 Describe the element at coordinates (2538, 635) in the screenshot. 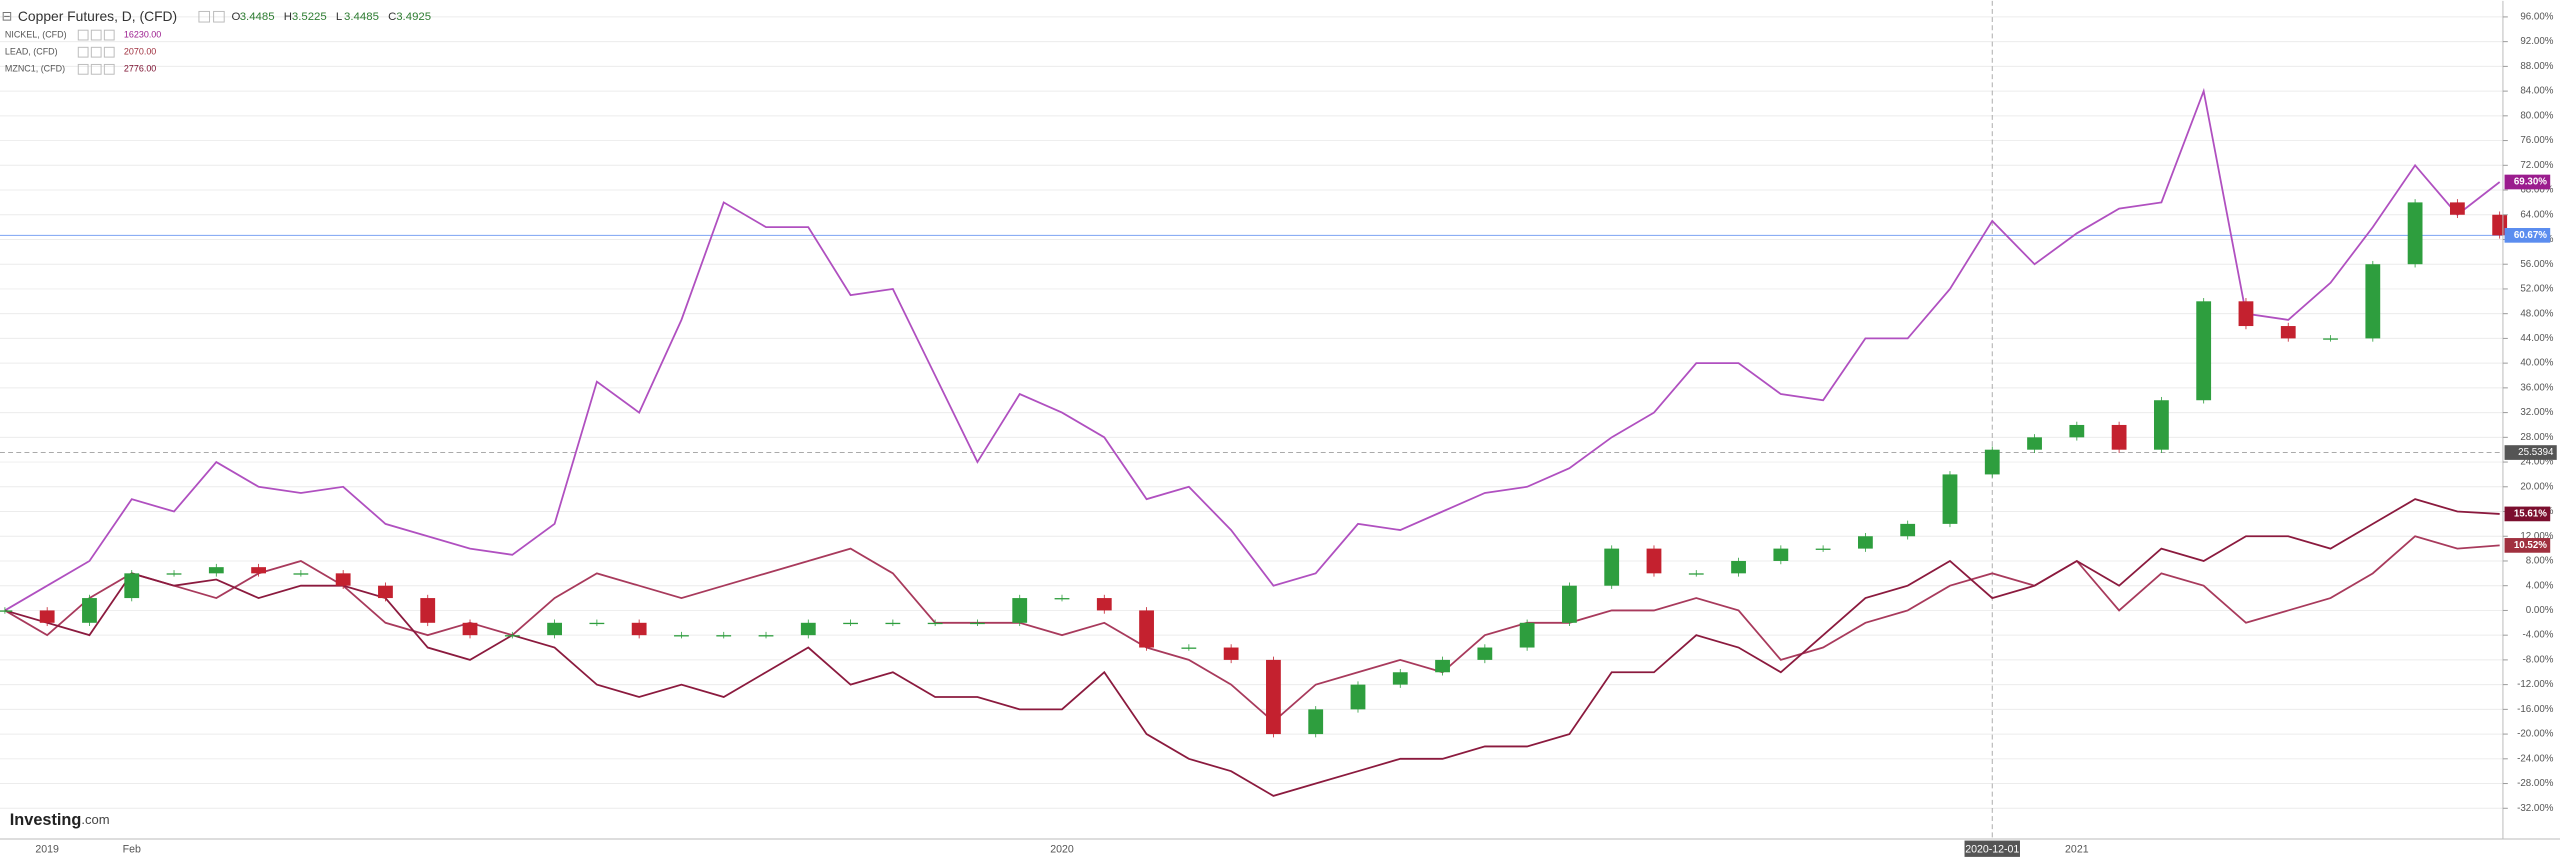

I see `y-tick-label: -4.00%` at that location.